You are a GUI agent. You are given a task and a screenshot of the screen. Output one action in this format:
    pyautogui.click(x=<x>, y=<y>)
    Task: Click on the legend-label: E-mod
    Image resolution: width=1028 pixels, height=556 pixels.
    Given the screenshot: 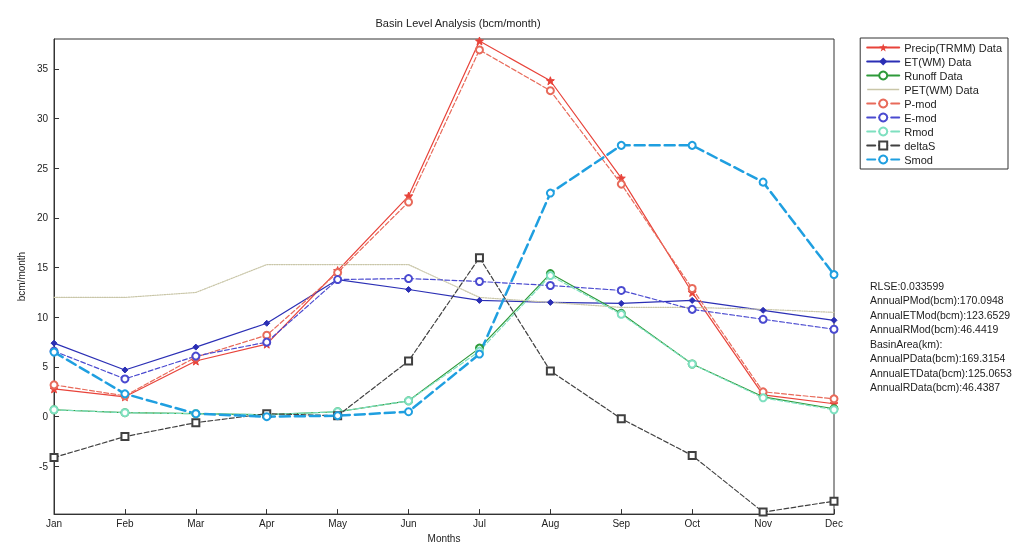 What is the action you would take?
    pyautogui.click(x=920, y=117)
    